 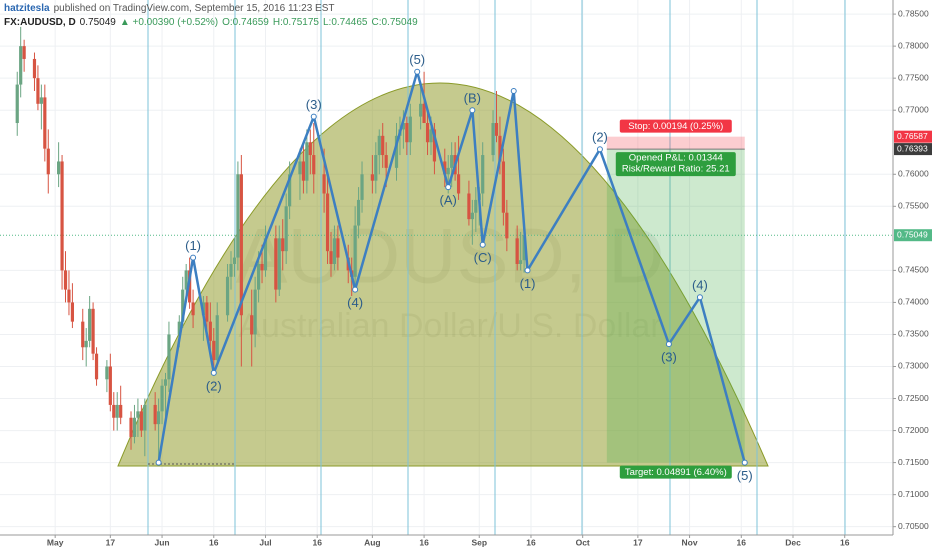 What do you see at coordinates (676, 169) in the screenshot?
I see `ratio-label: Risk/Reward Ratio: 25.21` at bounding box center [676, 169].